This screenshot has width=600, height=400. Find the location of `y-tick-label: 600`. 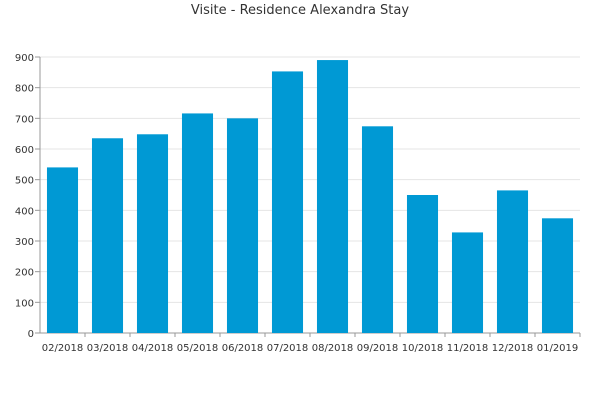

y-tick-label: 600 is located at coordinates (24, 150).